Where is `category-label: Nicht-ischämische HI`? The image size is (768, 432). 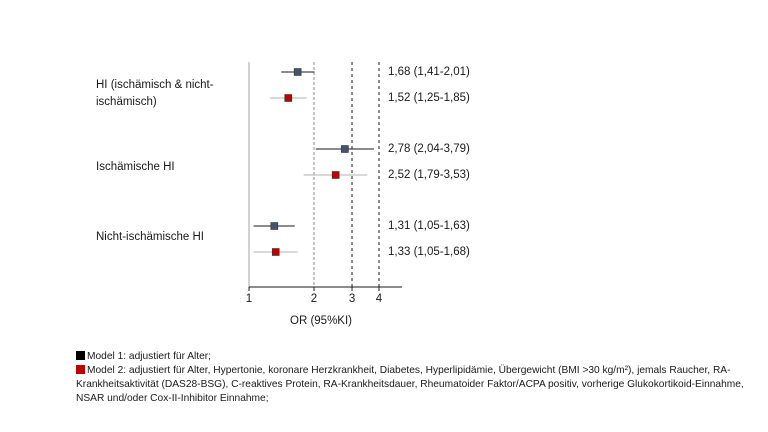
category-label: Nicht-ischämische HI is located at coordinates (150, 237).